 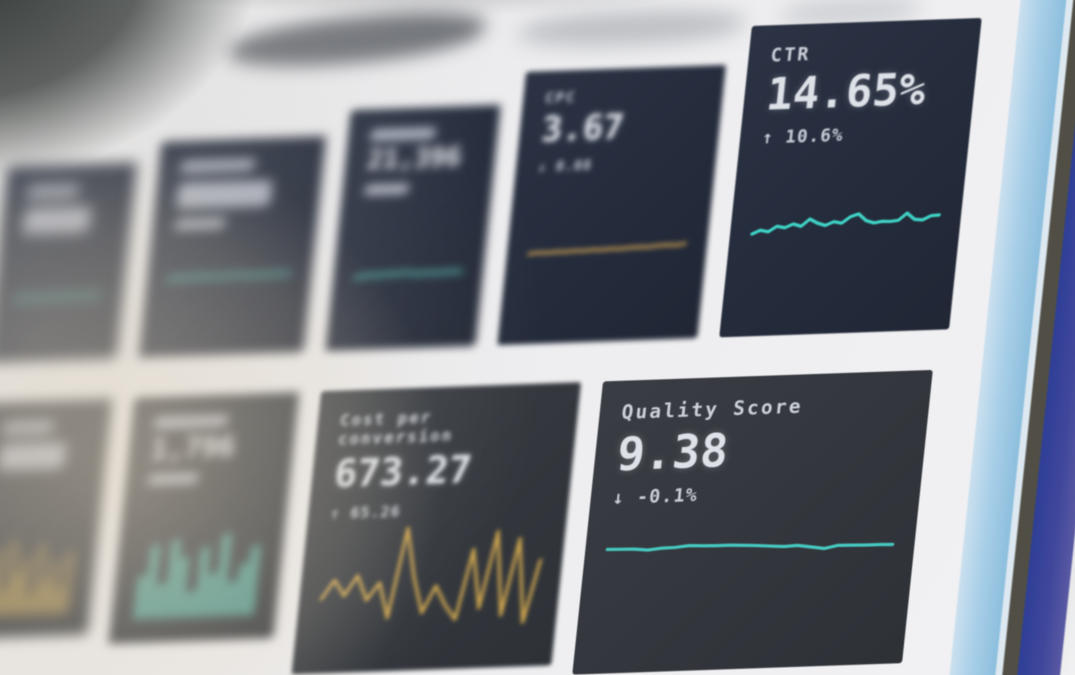 What do you see at coordinates (396, 428) in the screenshot?
I see `metric-label: Cost per conversion` at bounding box center [396, 428].